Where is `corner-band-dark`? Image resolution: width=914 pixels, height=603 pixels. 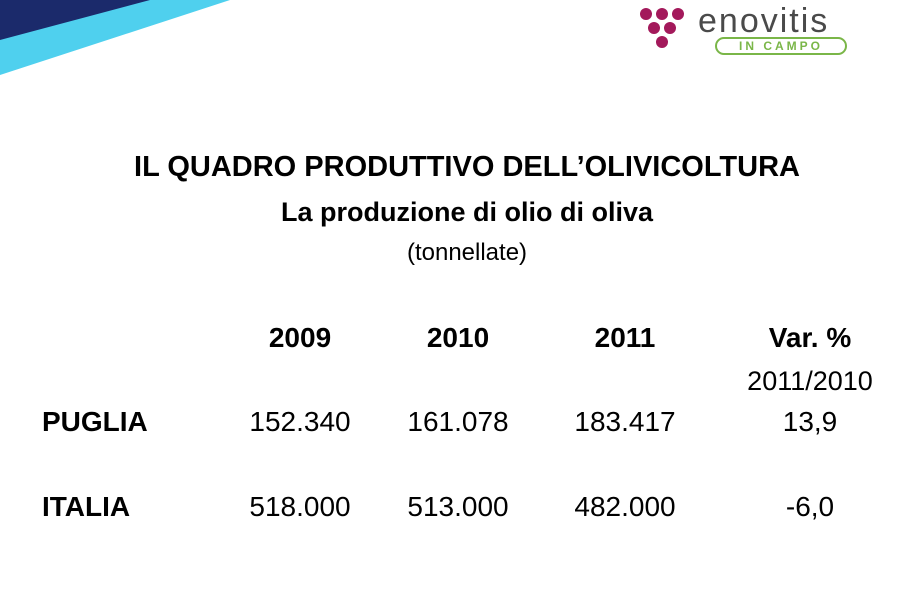 corner-band-dark is located at coordinates (75, 20).